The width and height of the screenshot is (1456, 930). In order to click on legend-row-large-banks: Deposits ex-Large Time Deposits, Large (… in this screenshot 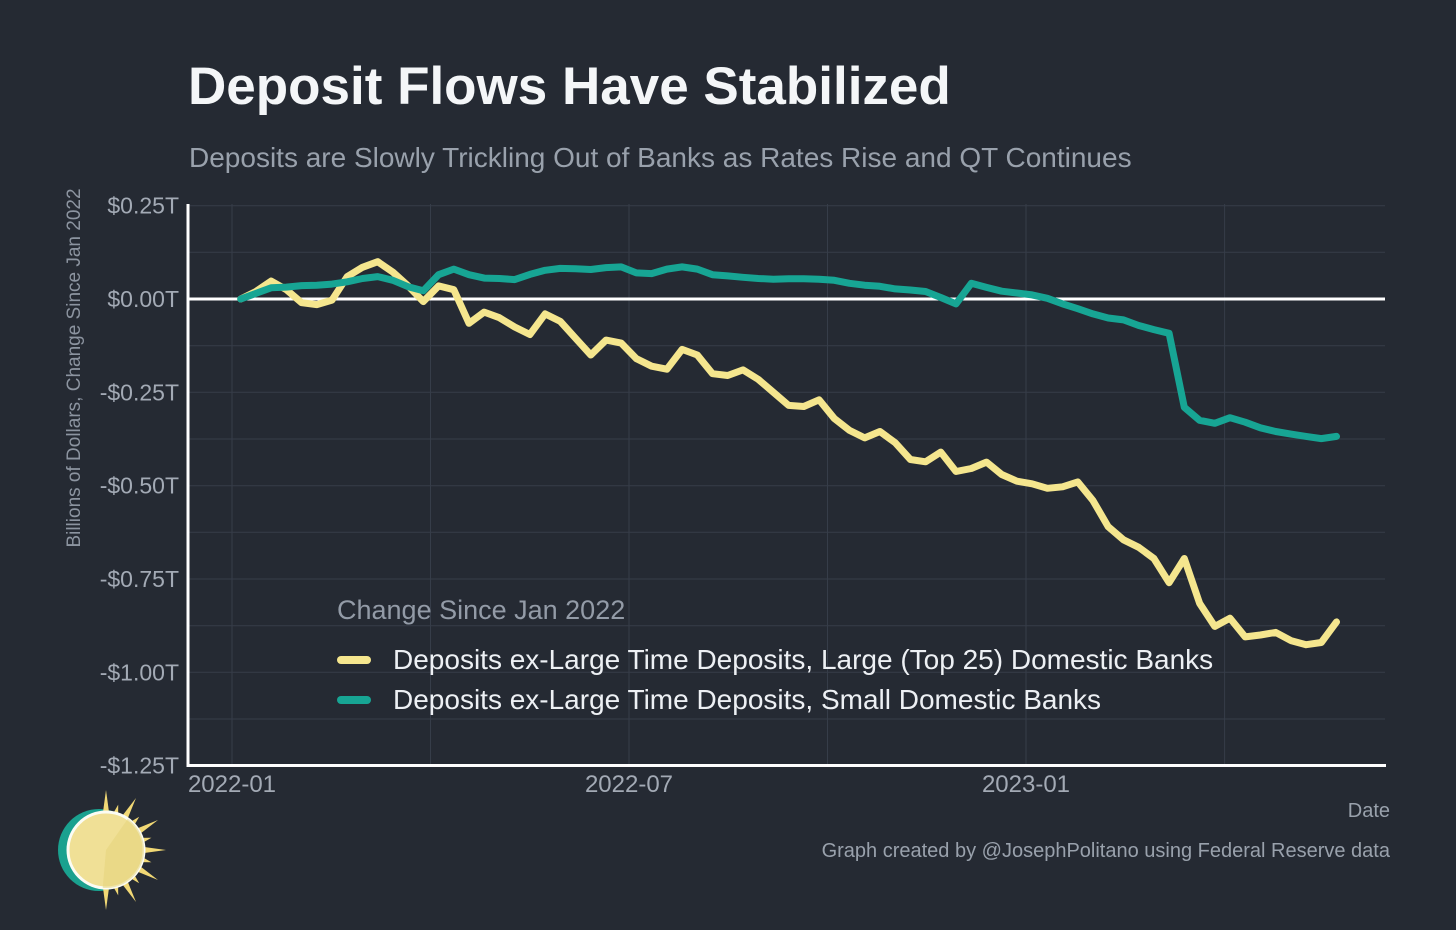, I will do `click(775, 660)`.